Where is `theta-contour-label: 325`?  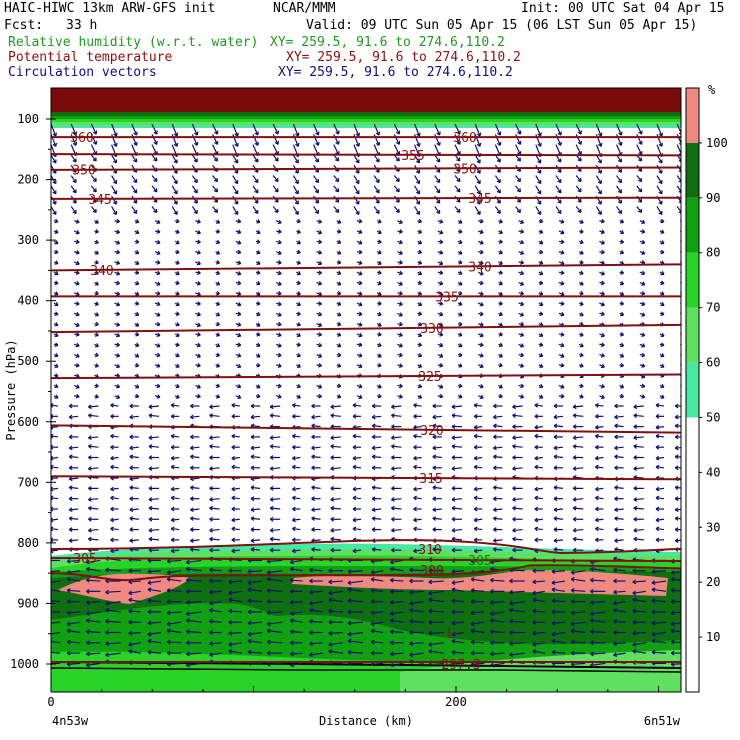 theta-contour-label: 325 is located at coordinates (429, 377).